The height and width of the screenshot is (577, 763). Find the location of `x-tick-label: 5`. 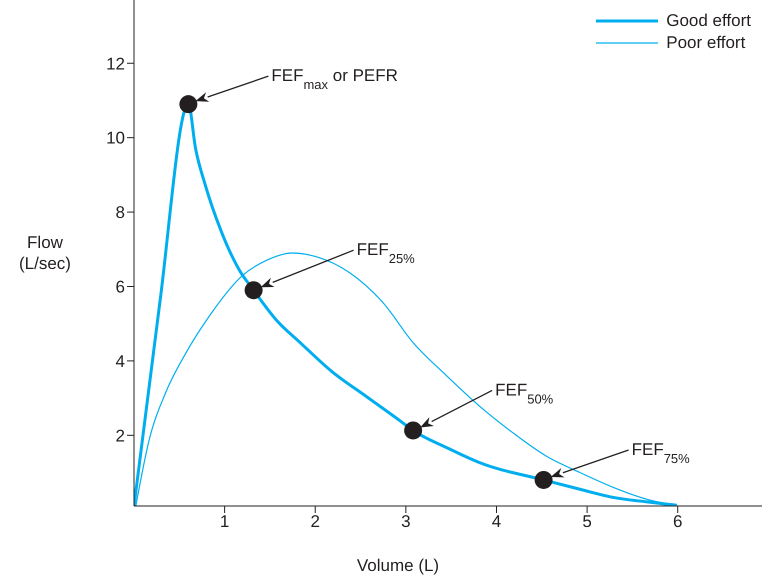

x-tick-label: 5 is located at coordinates (587, 522).